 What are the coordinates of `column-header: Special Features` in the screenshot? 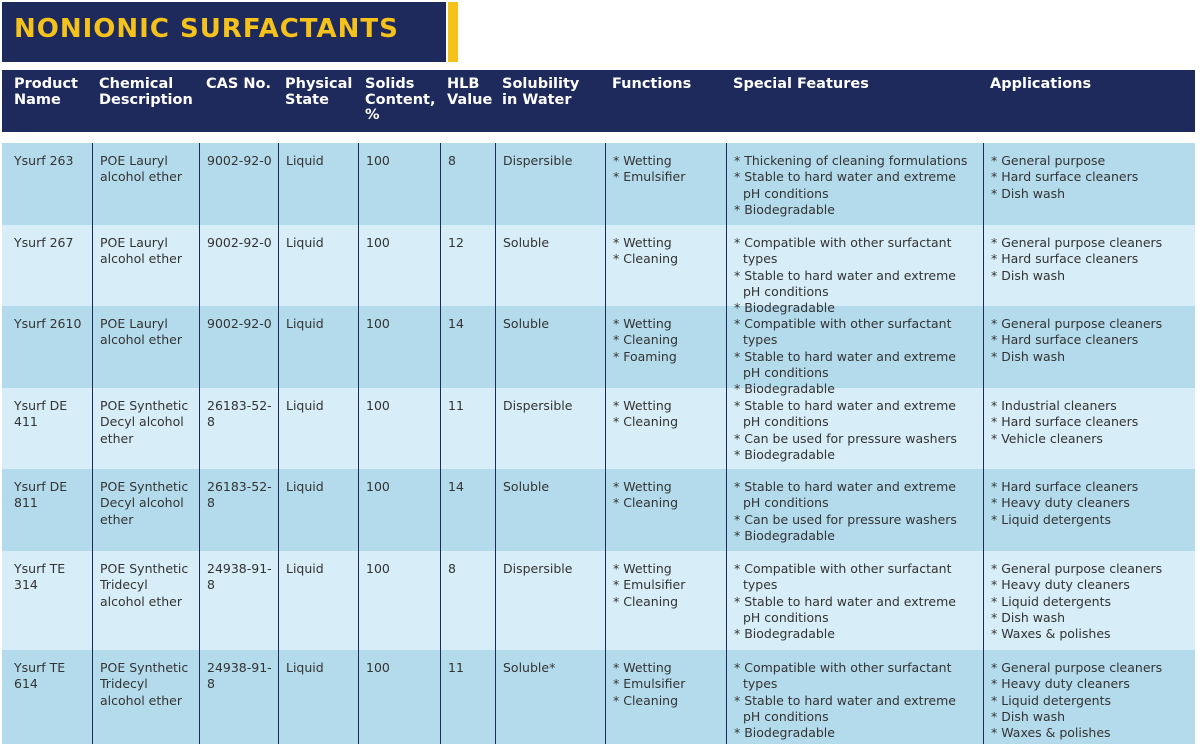 It's located at (801, 84).